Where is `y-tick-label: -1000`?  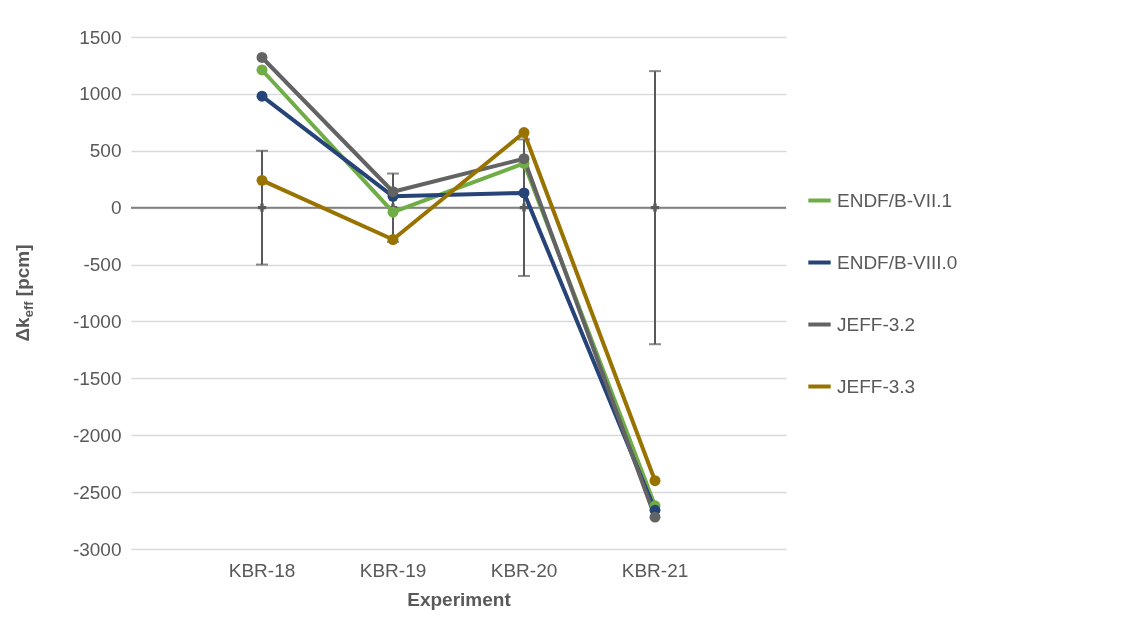 y-tick-label: -1000 is located at coordinates (97, 321).